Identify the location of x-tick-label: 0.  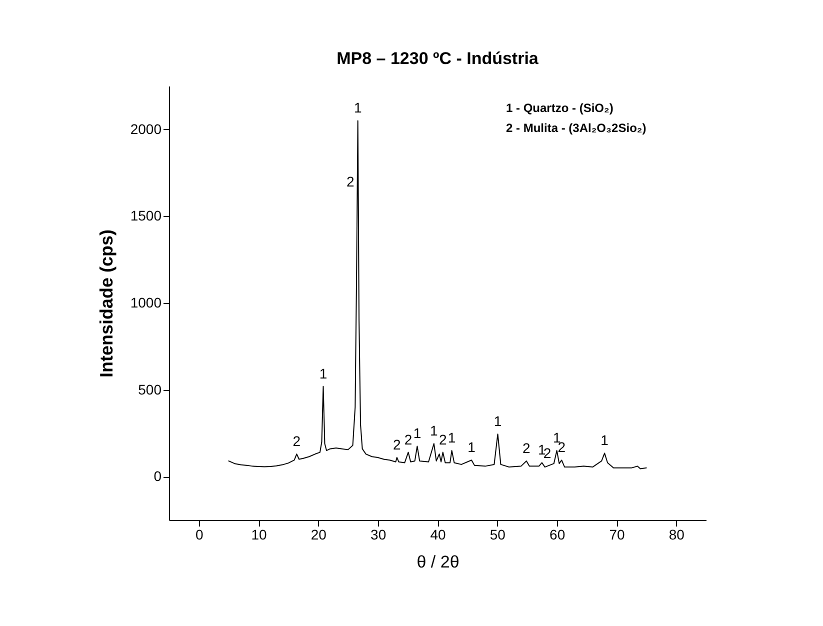
(199, 534).